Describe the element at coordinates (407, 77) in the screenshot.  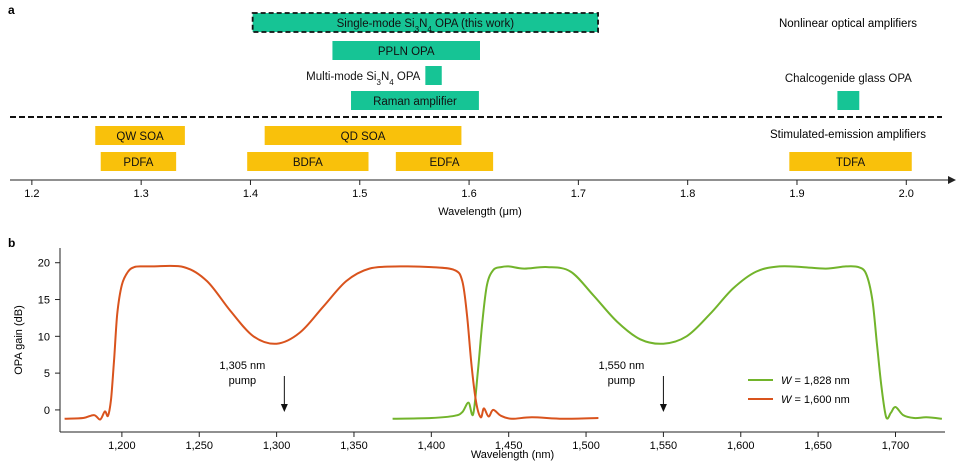
I see `label-part: OPA` at that location.